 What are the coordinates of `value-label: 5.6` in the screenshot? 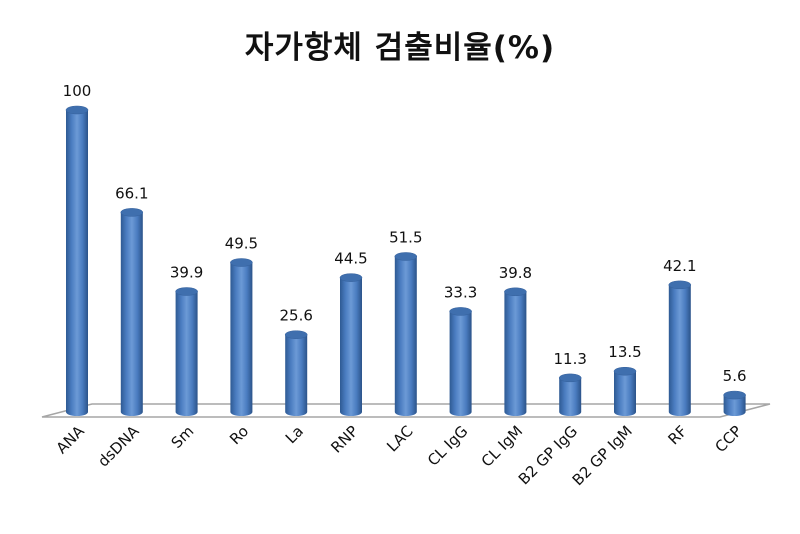 It's located at (735, 376).